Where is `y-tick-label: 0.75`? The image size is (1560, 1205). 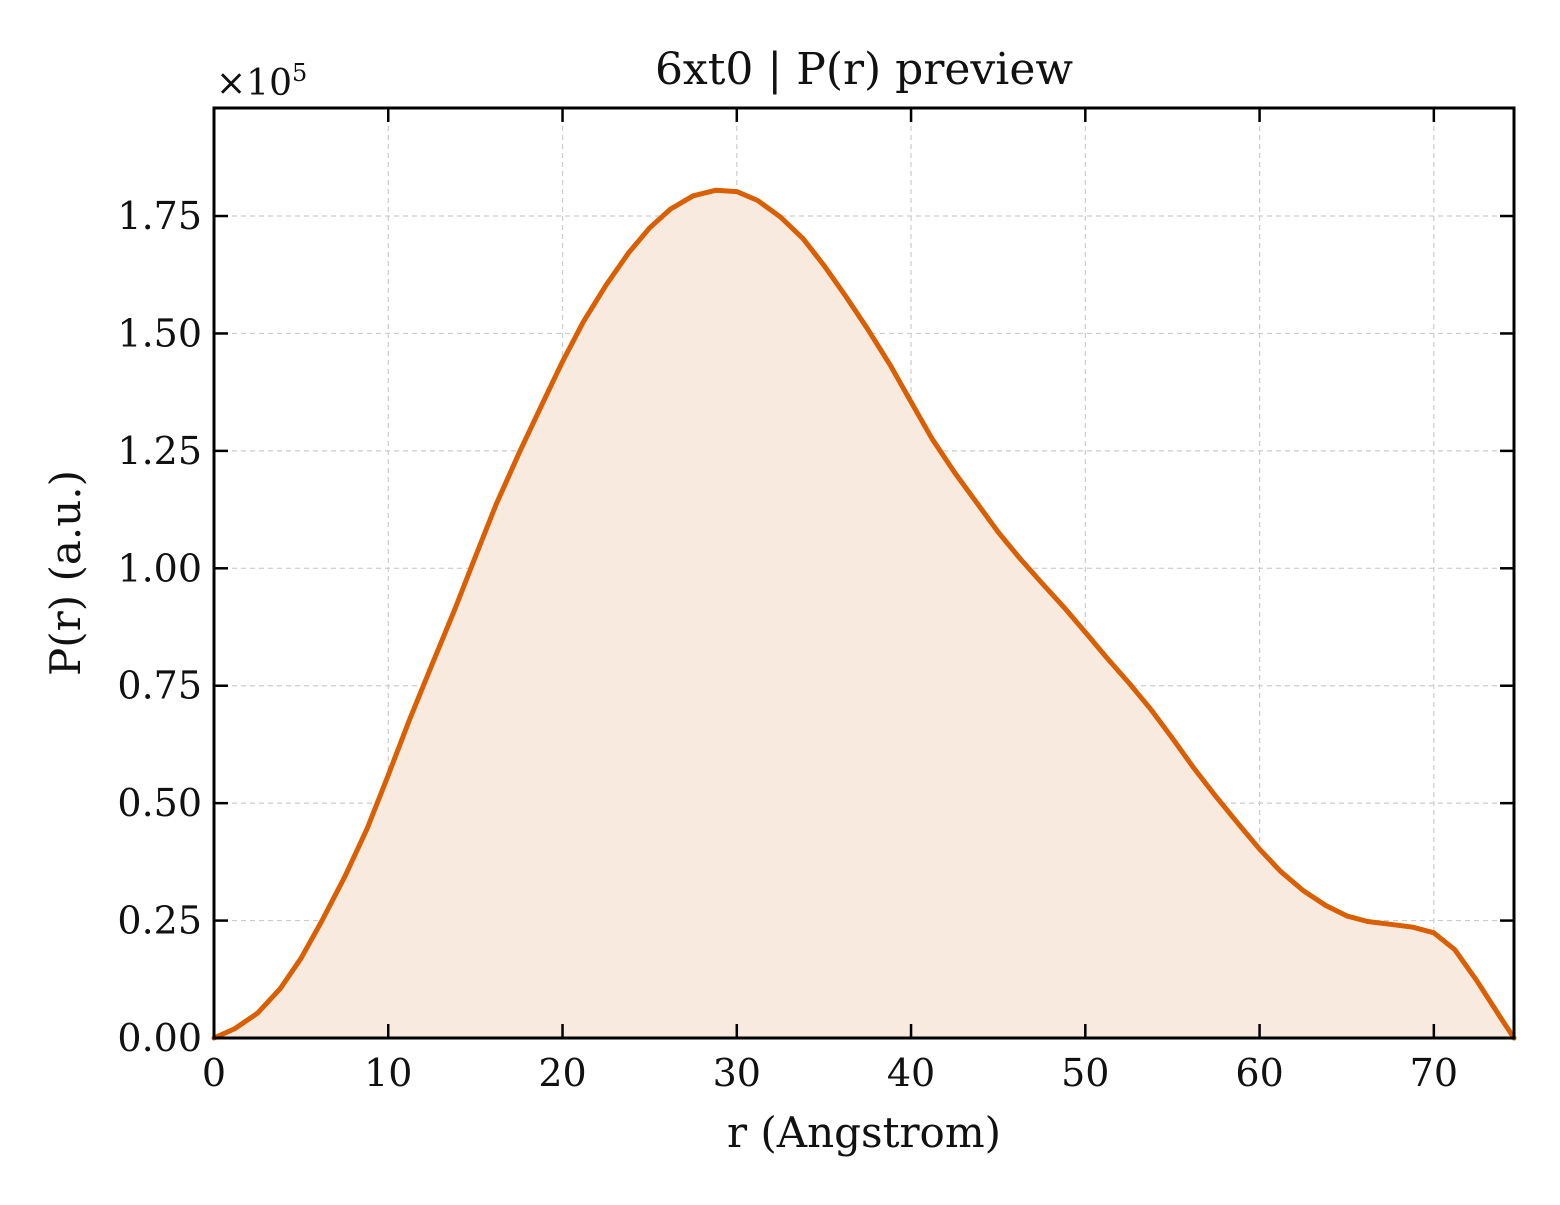
y-tick-label: 0.75 is located at coordinates (159, 686).